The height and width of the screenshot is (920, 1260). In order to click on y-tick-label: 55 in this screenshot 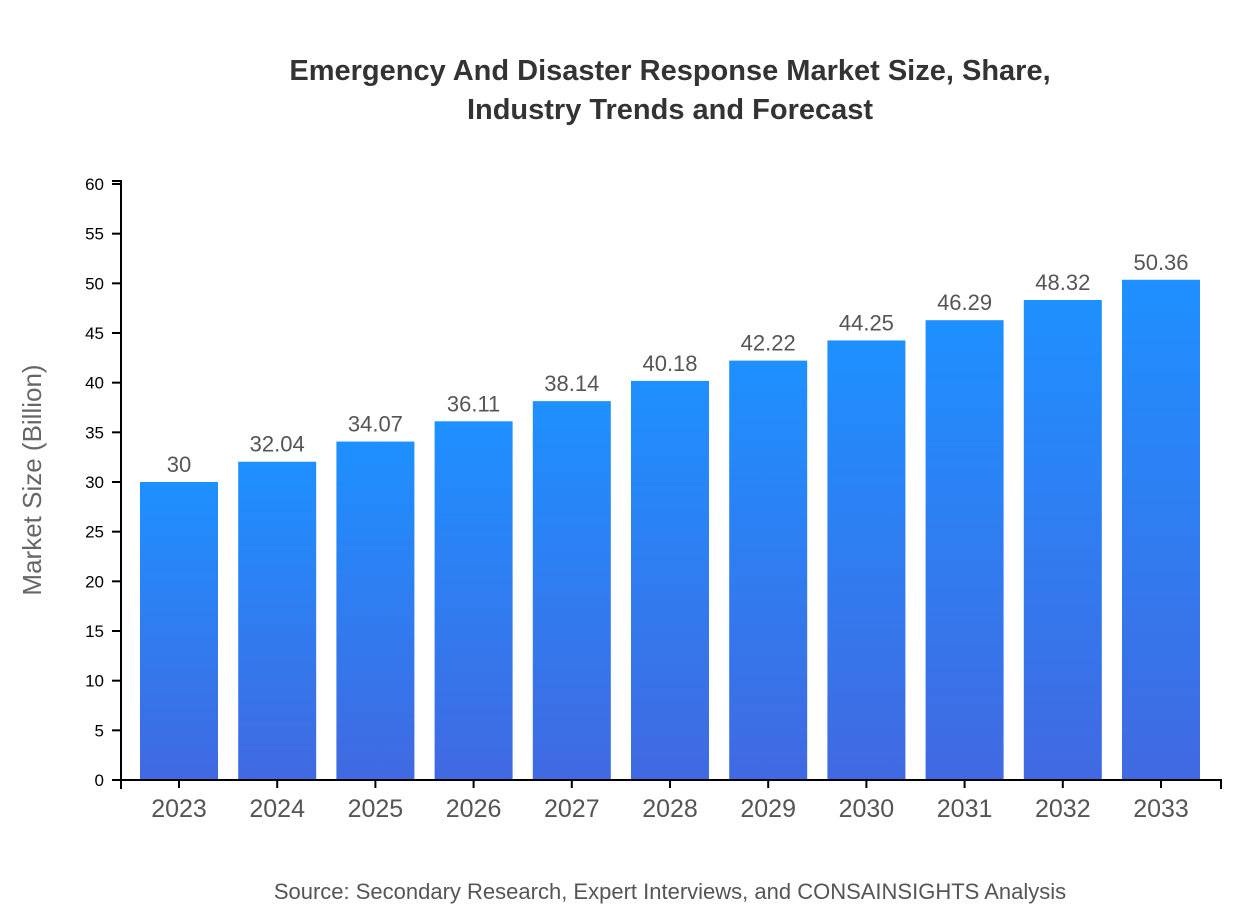, I will do `click(94, 234)`.